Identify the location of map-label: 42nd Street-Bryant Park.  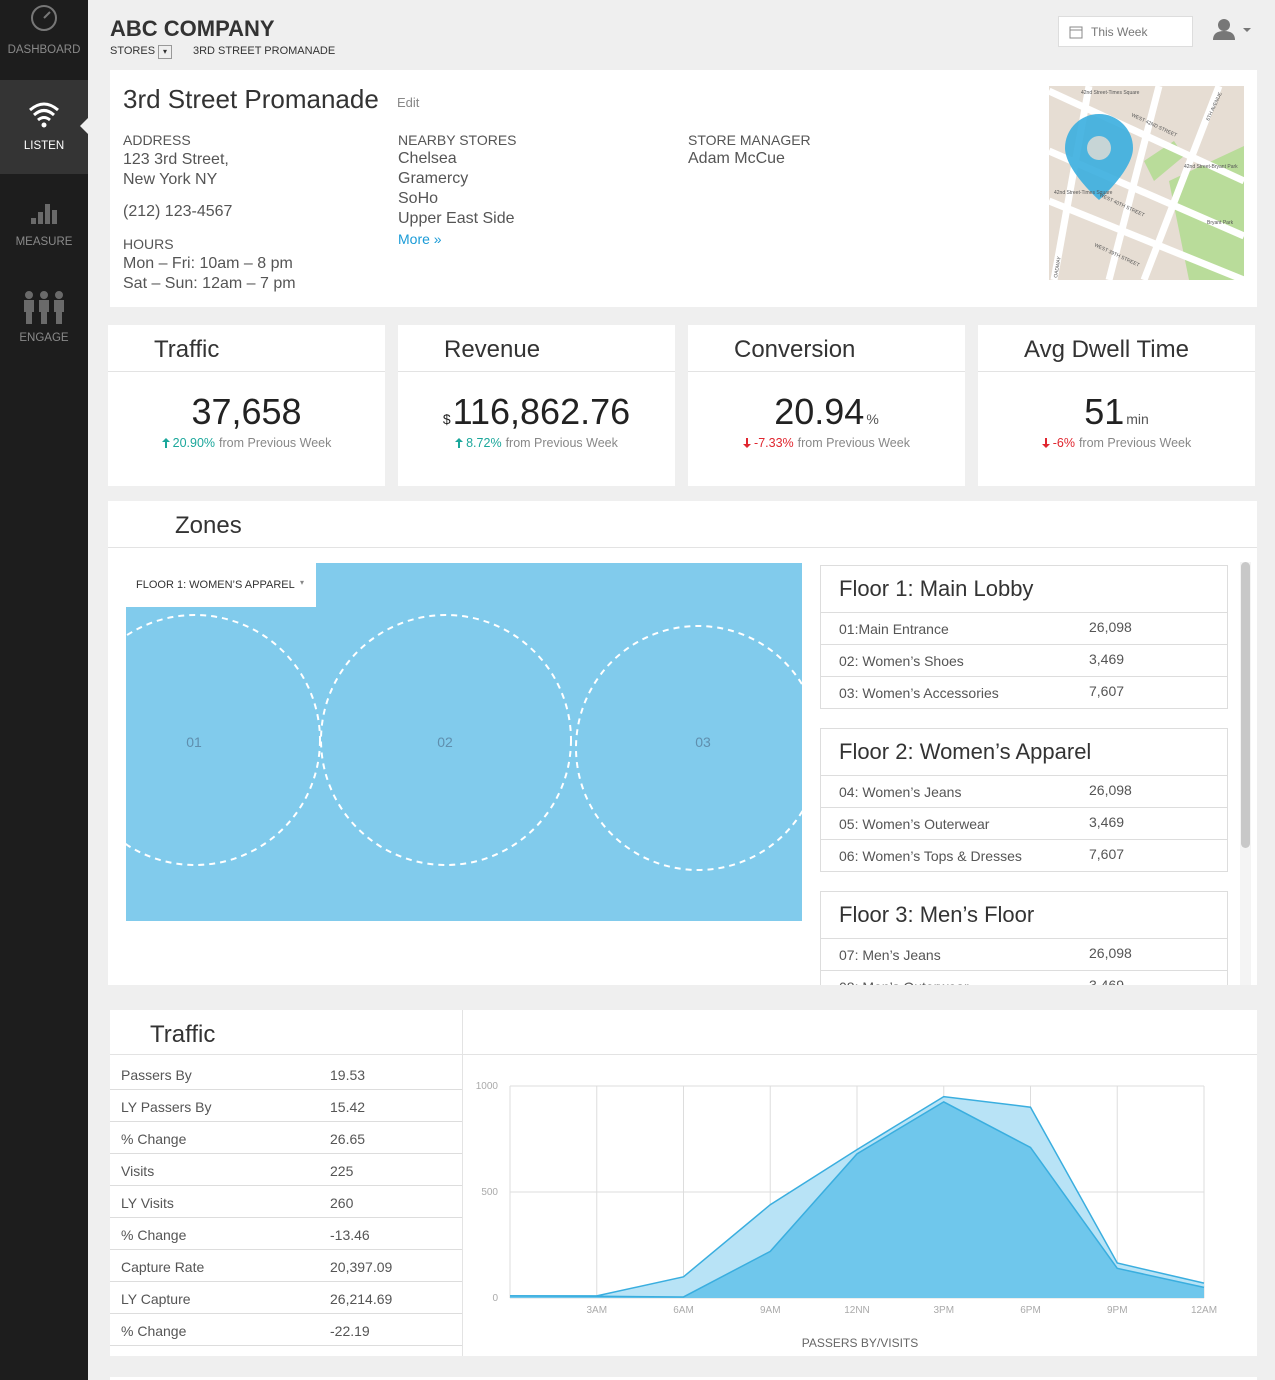
(1211, 167).